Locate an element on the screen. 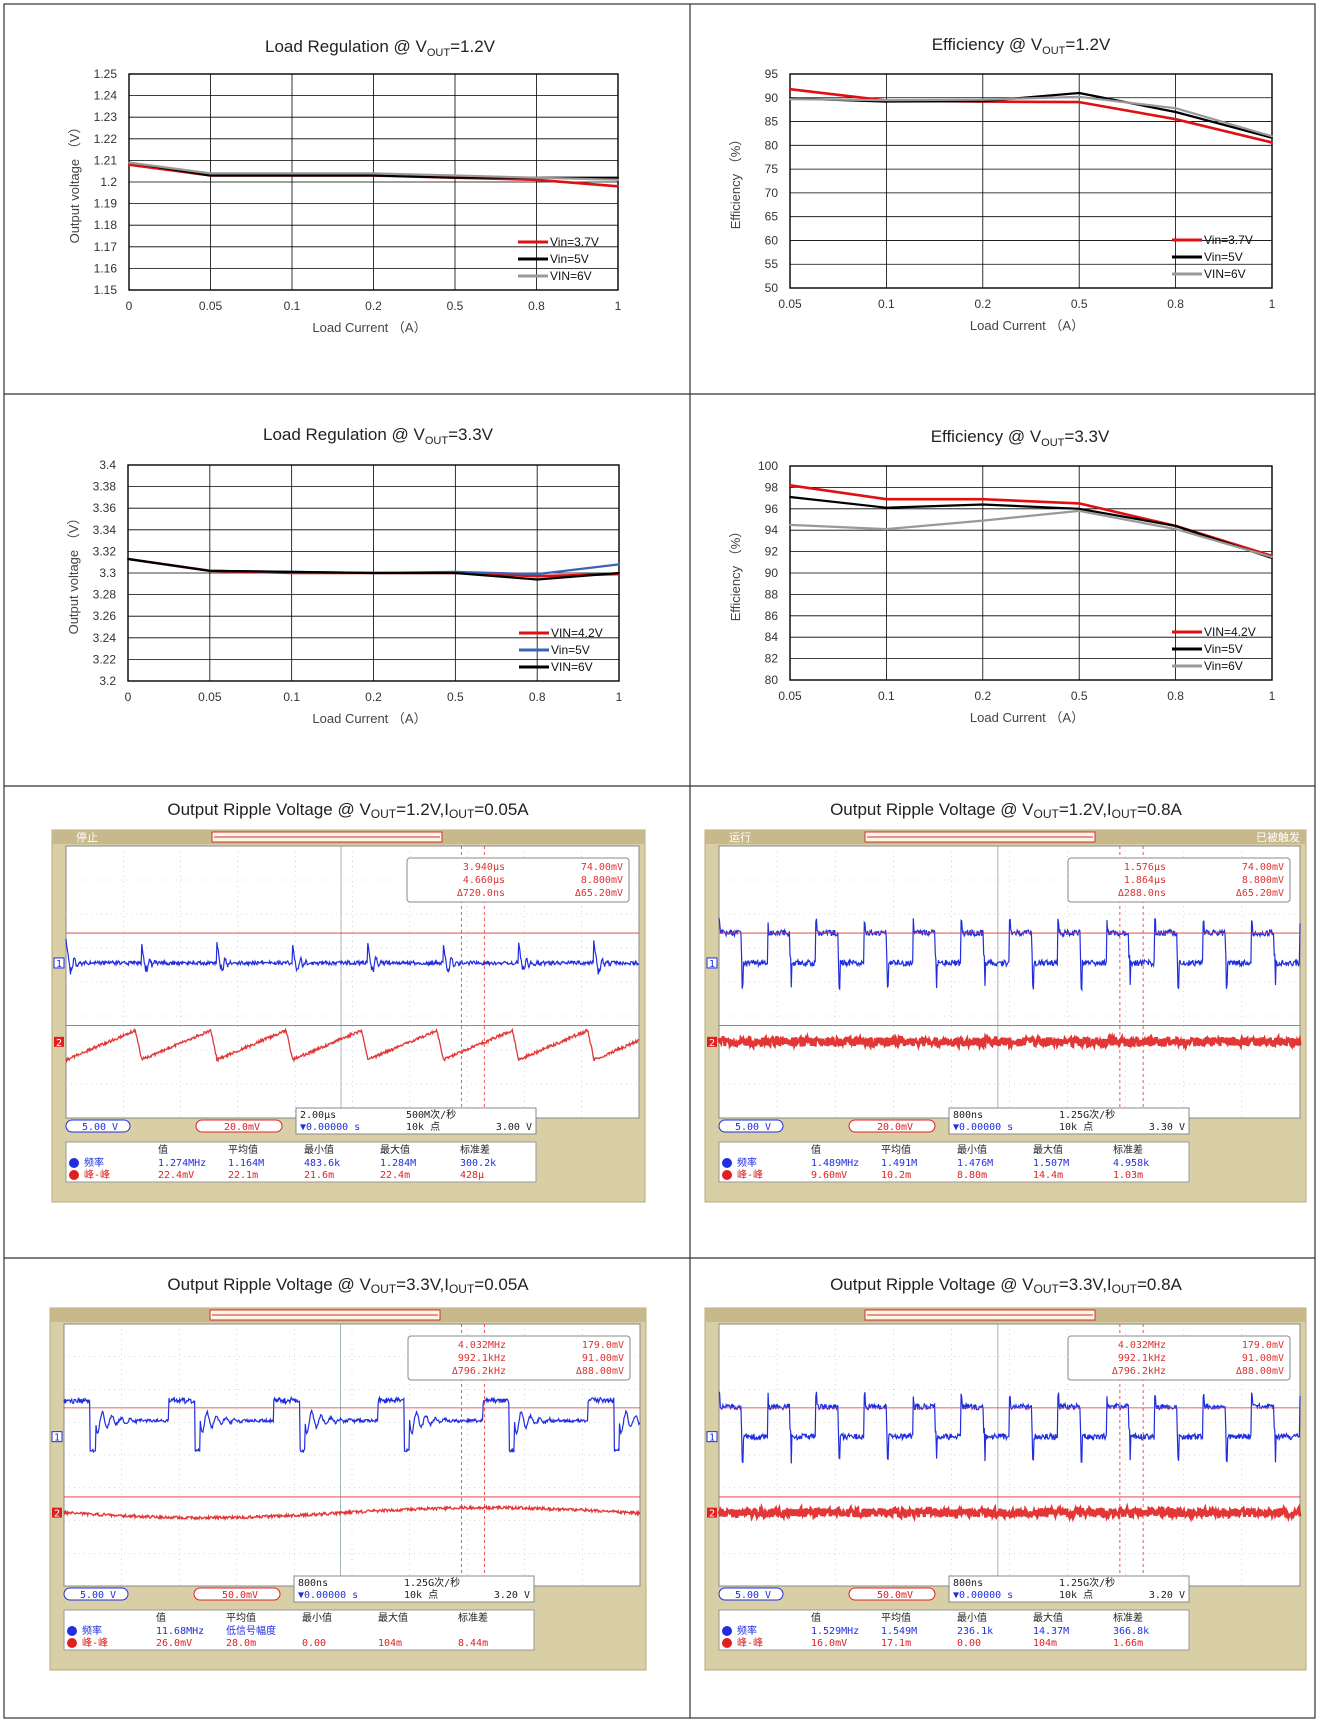  cursor-delta-time: Δ288.0ns is located at coordinates (1142, 893).